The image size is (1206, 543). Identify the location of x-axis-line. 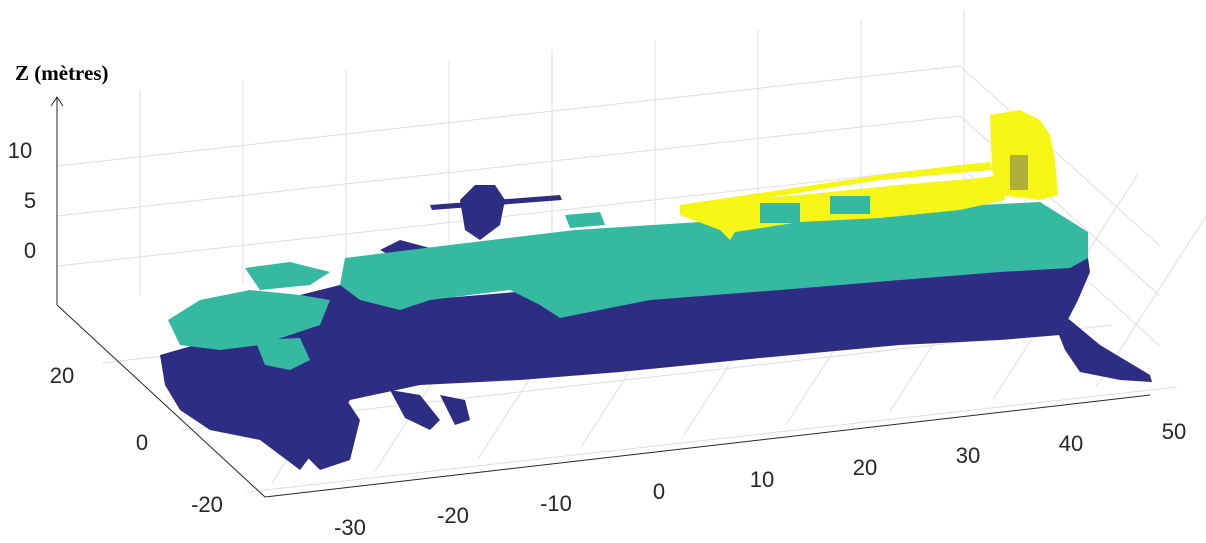
(707, 446).